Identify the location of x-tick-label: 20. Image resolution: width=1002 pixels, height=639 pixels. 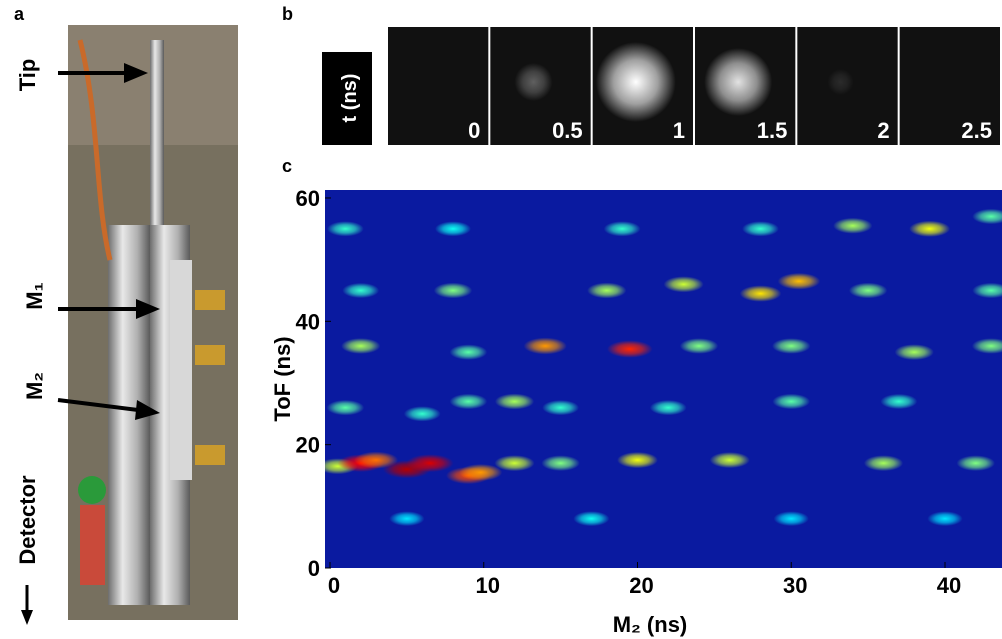
(641, 585).